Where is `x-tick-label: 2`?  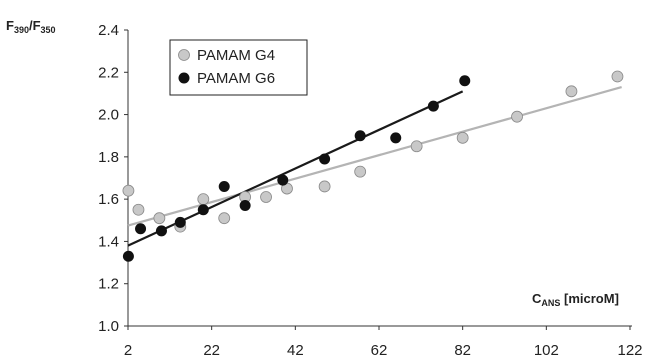 x-tick-label: 2 is located at coordinates (128, 350).